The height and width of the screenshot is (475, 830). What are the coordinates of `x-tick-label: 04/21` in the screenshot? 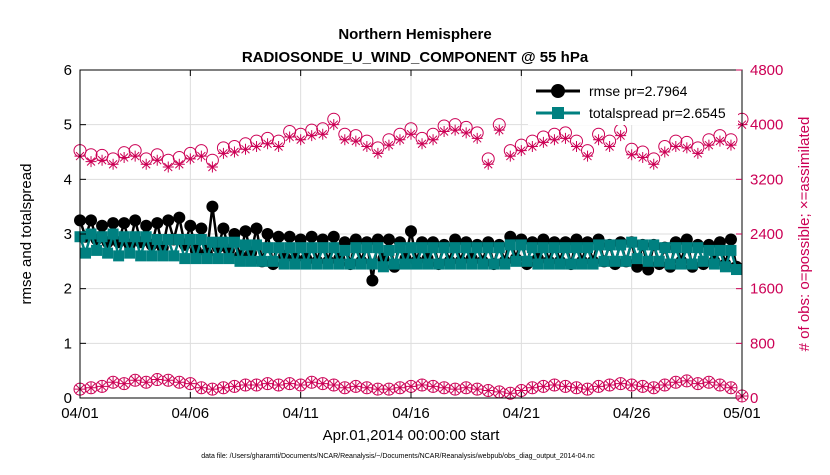 It's located at (522, 413).